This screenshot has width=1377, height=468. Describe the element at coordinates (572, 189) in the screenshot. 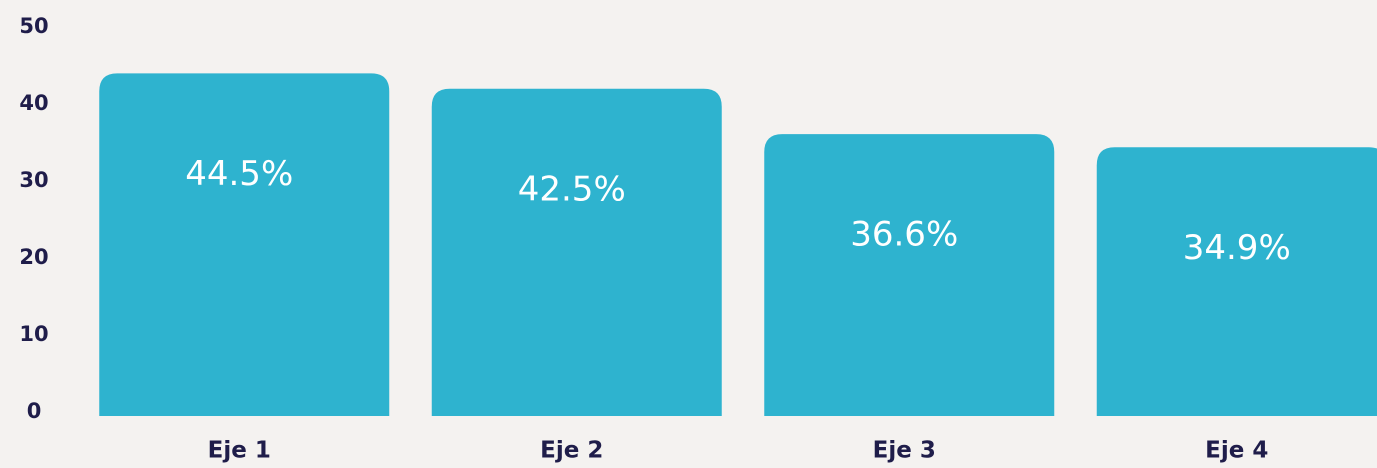

I see `value-label: 42.5%` at that location.